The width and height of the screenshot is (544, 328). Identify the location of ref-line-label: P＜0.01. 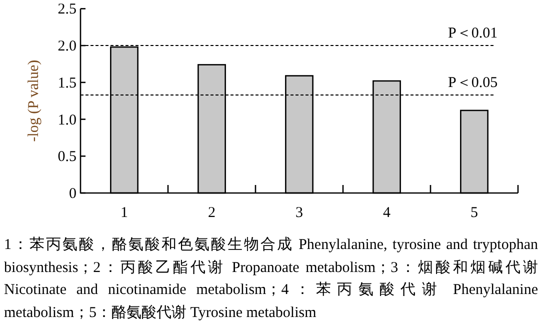
(473, 34).